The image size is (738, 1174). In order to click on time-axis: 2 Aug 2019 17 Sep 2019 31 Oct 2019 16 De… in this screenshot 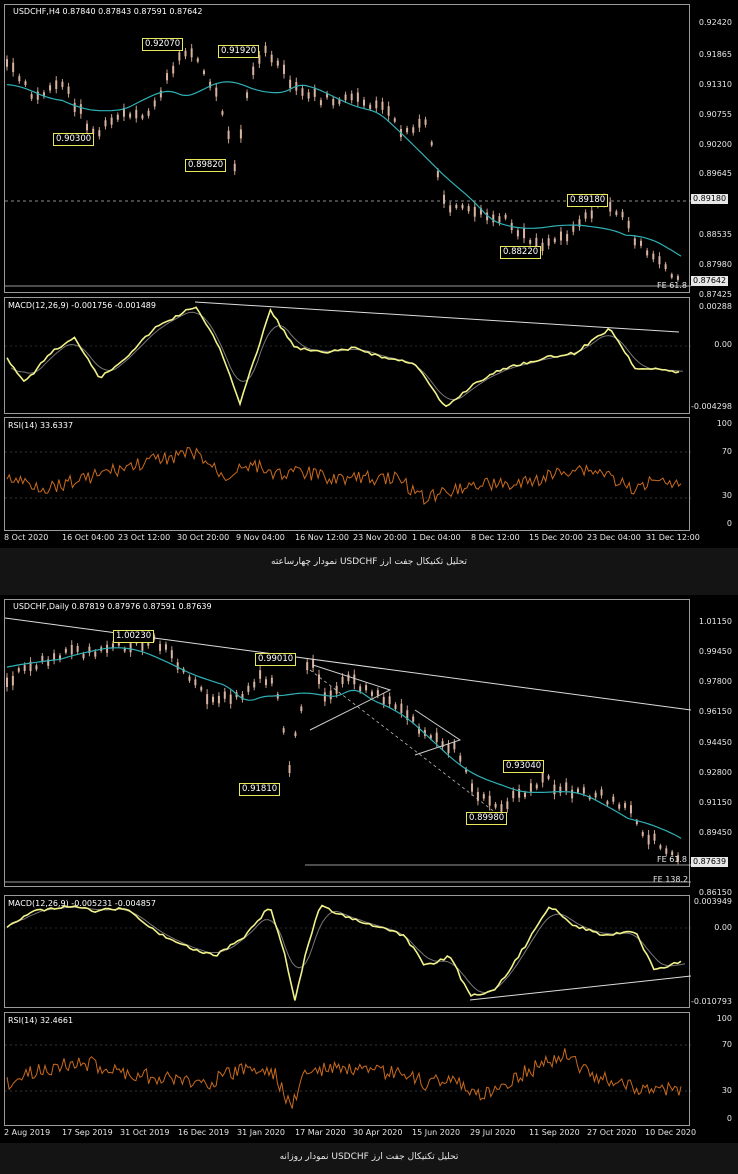, I will do `click(369, 1134)`.